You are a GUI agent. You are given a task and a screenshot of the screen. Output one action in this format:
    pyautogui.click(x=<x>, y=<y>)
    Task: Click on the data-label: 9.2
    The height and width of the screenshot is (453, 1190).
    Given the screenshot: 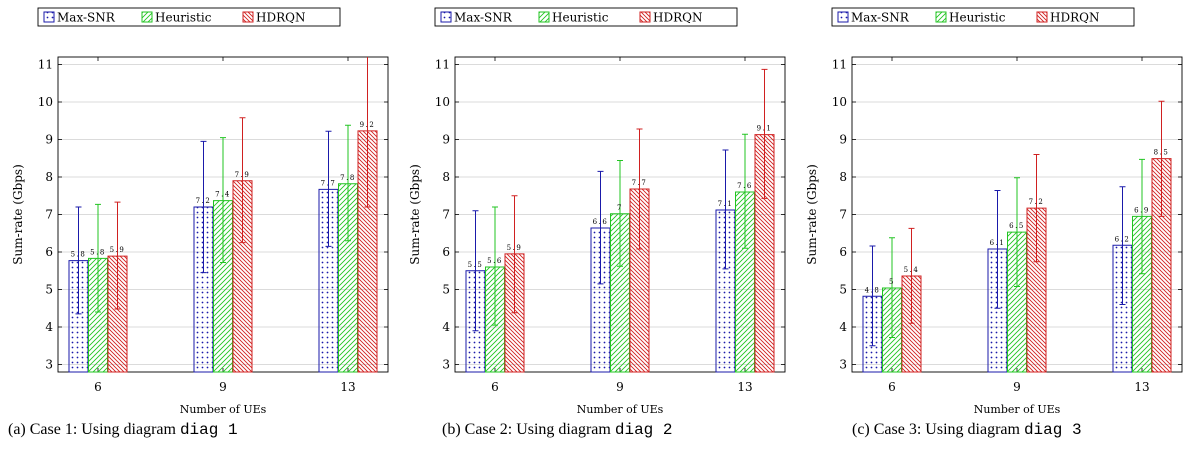 What is the action you would take?
    pyautogui.click(x=368, y=125)
    